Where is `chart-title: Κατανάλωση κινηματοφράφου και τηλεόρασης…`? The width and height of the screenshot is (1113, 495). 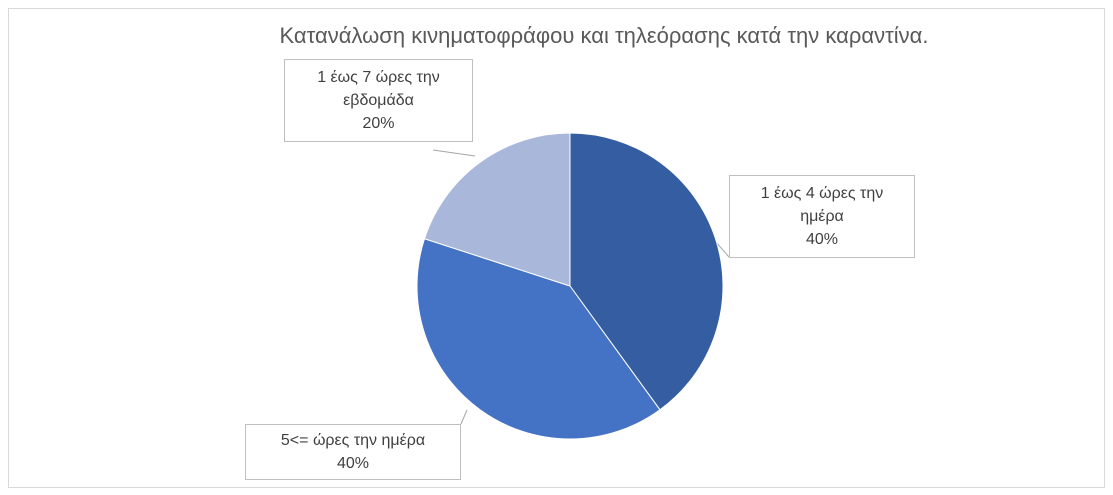
chart-title: Κατανάλωση κινηματοφράφου και τηλεόρασης… is located at coordinates (604, 35).